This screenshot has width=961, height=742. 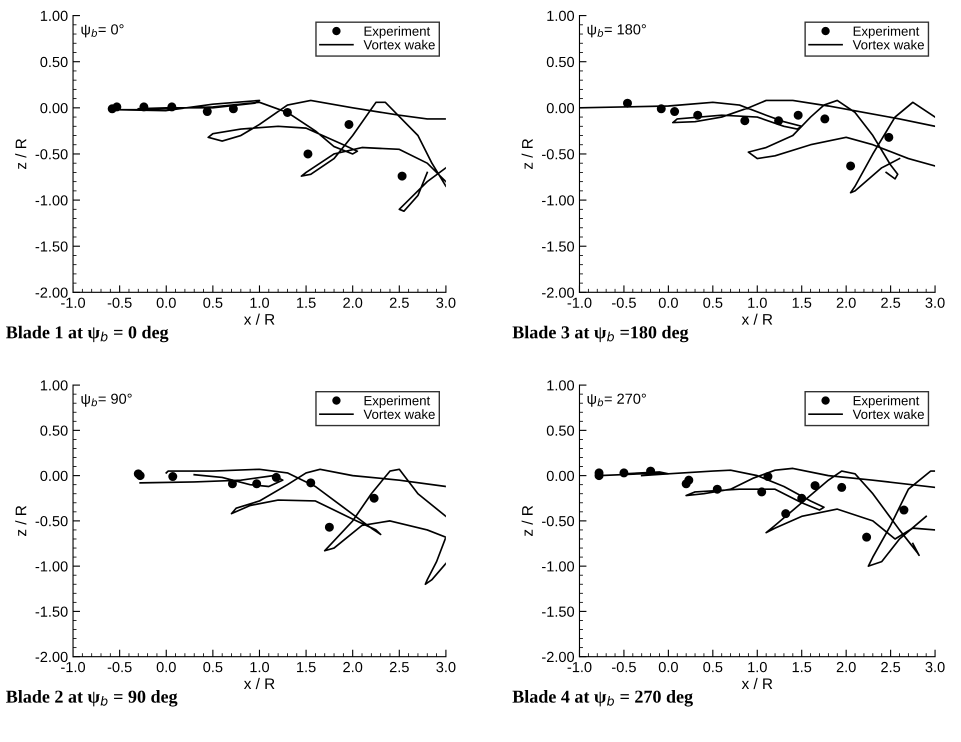 I want to click on annotation: ψ$_{b}$= 180°, so click(x=617, y=31).